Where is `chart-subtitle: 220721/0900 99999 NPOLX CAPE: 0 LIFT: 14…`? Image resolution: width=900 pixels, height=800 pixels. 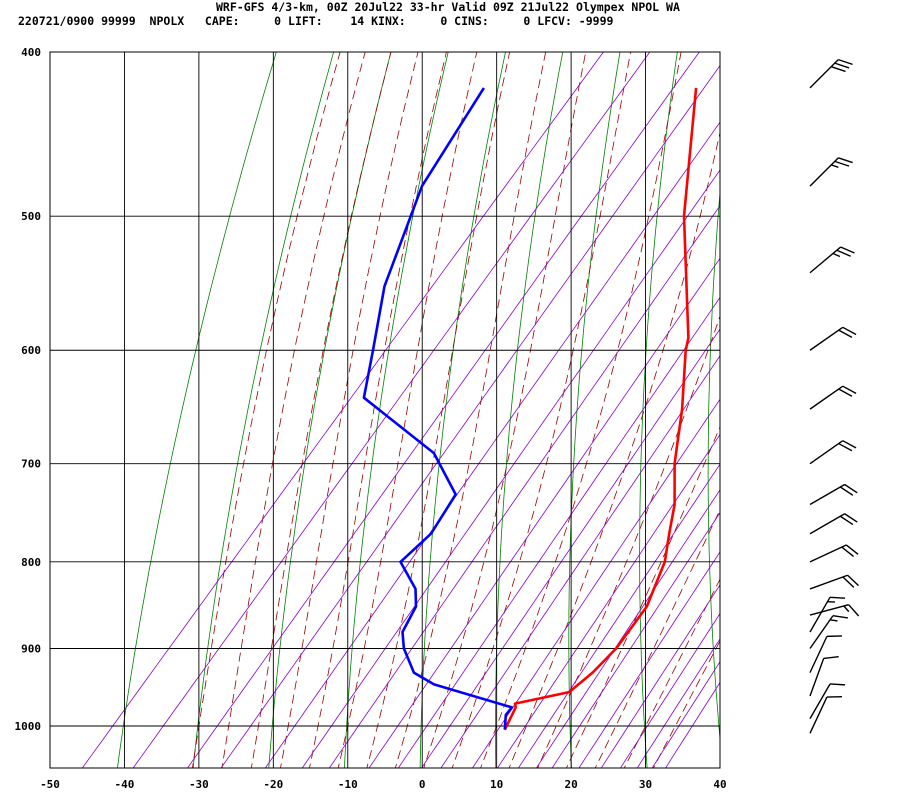
chart-subtitle: 220721/0900 99999 NPOLX CAPE: 0 LIFT: 14… is located at coordinates (316, 21).